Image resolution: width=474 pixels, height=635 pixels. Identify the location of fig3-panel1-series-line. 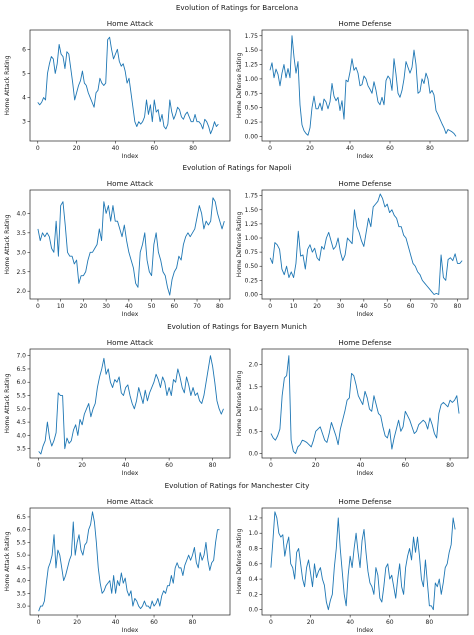
(363, 561).